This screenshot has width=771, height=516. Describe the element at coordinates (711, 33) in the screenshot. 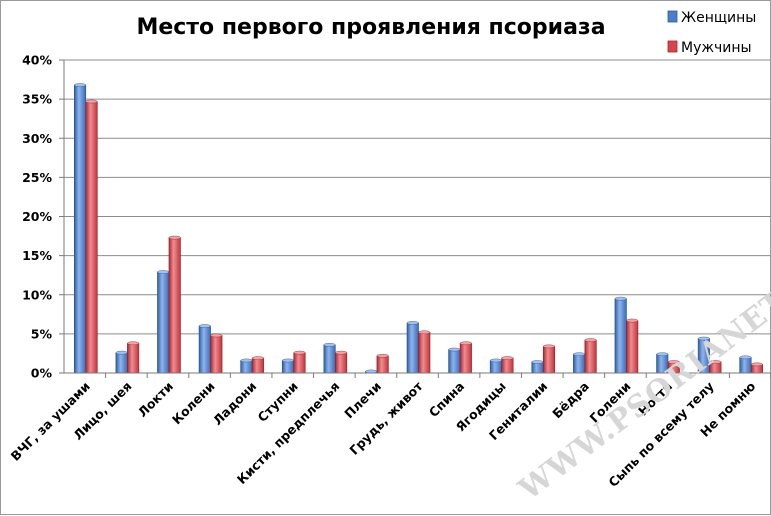

I see `legend: Женщины Мужчины` at that location.